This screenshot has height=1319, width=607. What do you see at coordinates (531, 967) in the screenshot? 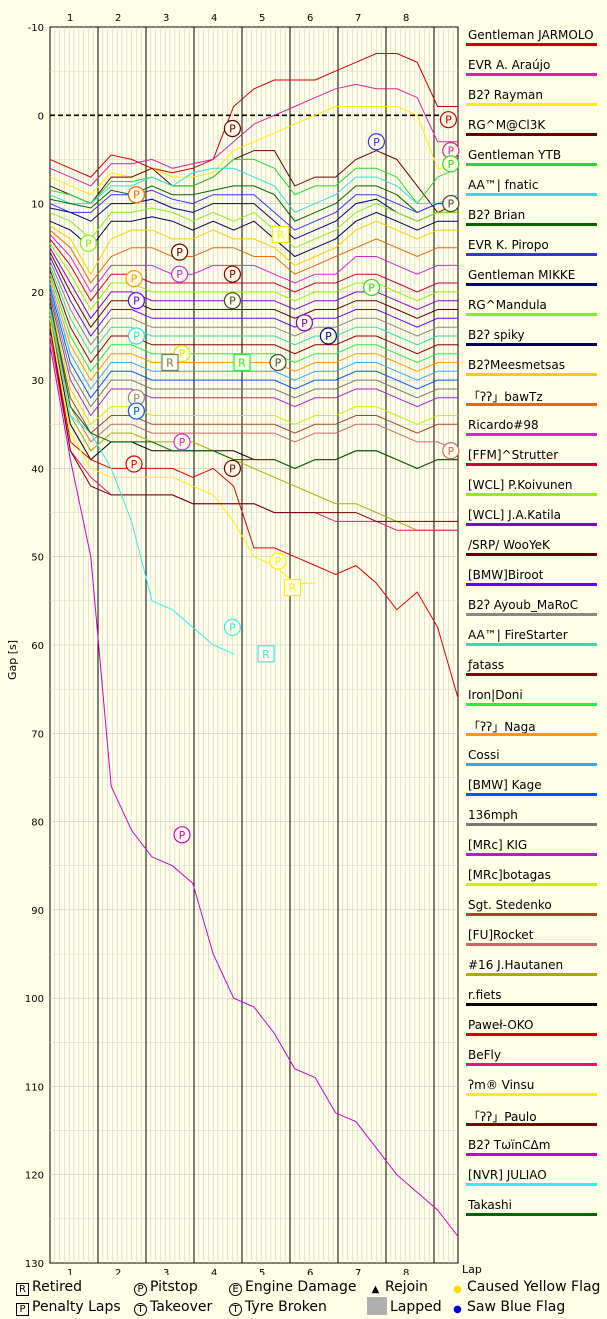
I see `legend-item: #16 J.Hautanen` at bounding box center [531, 967].